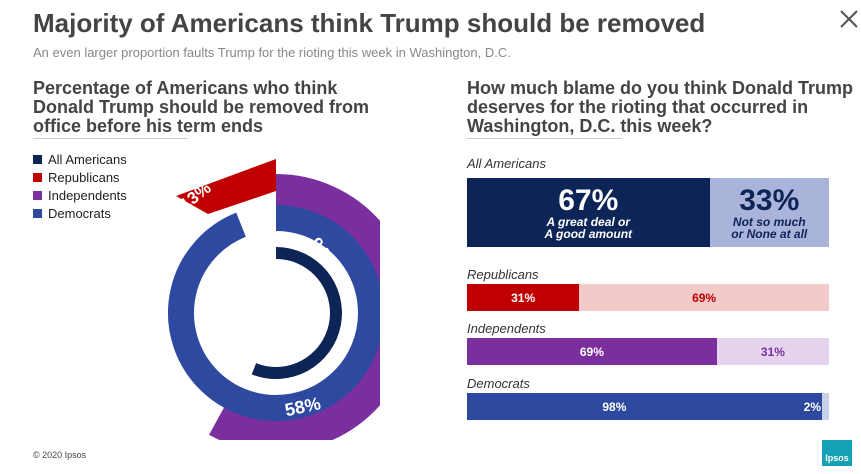  I want to click on bar-group-label: Democrats, so click(498, 383).